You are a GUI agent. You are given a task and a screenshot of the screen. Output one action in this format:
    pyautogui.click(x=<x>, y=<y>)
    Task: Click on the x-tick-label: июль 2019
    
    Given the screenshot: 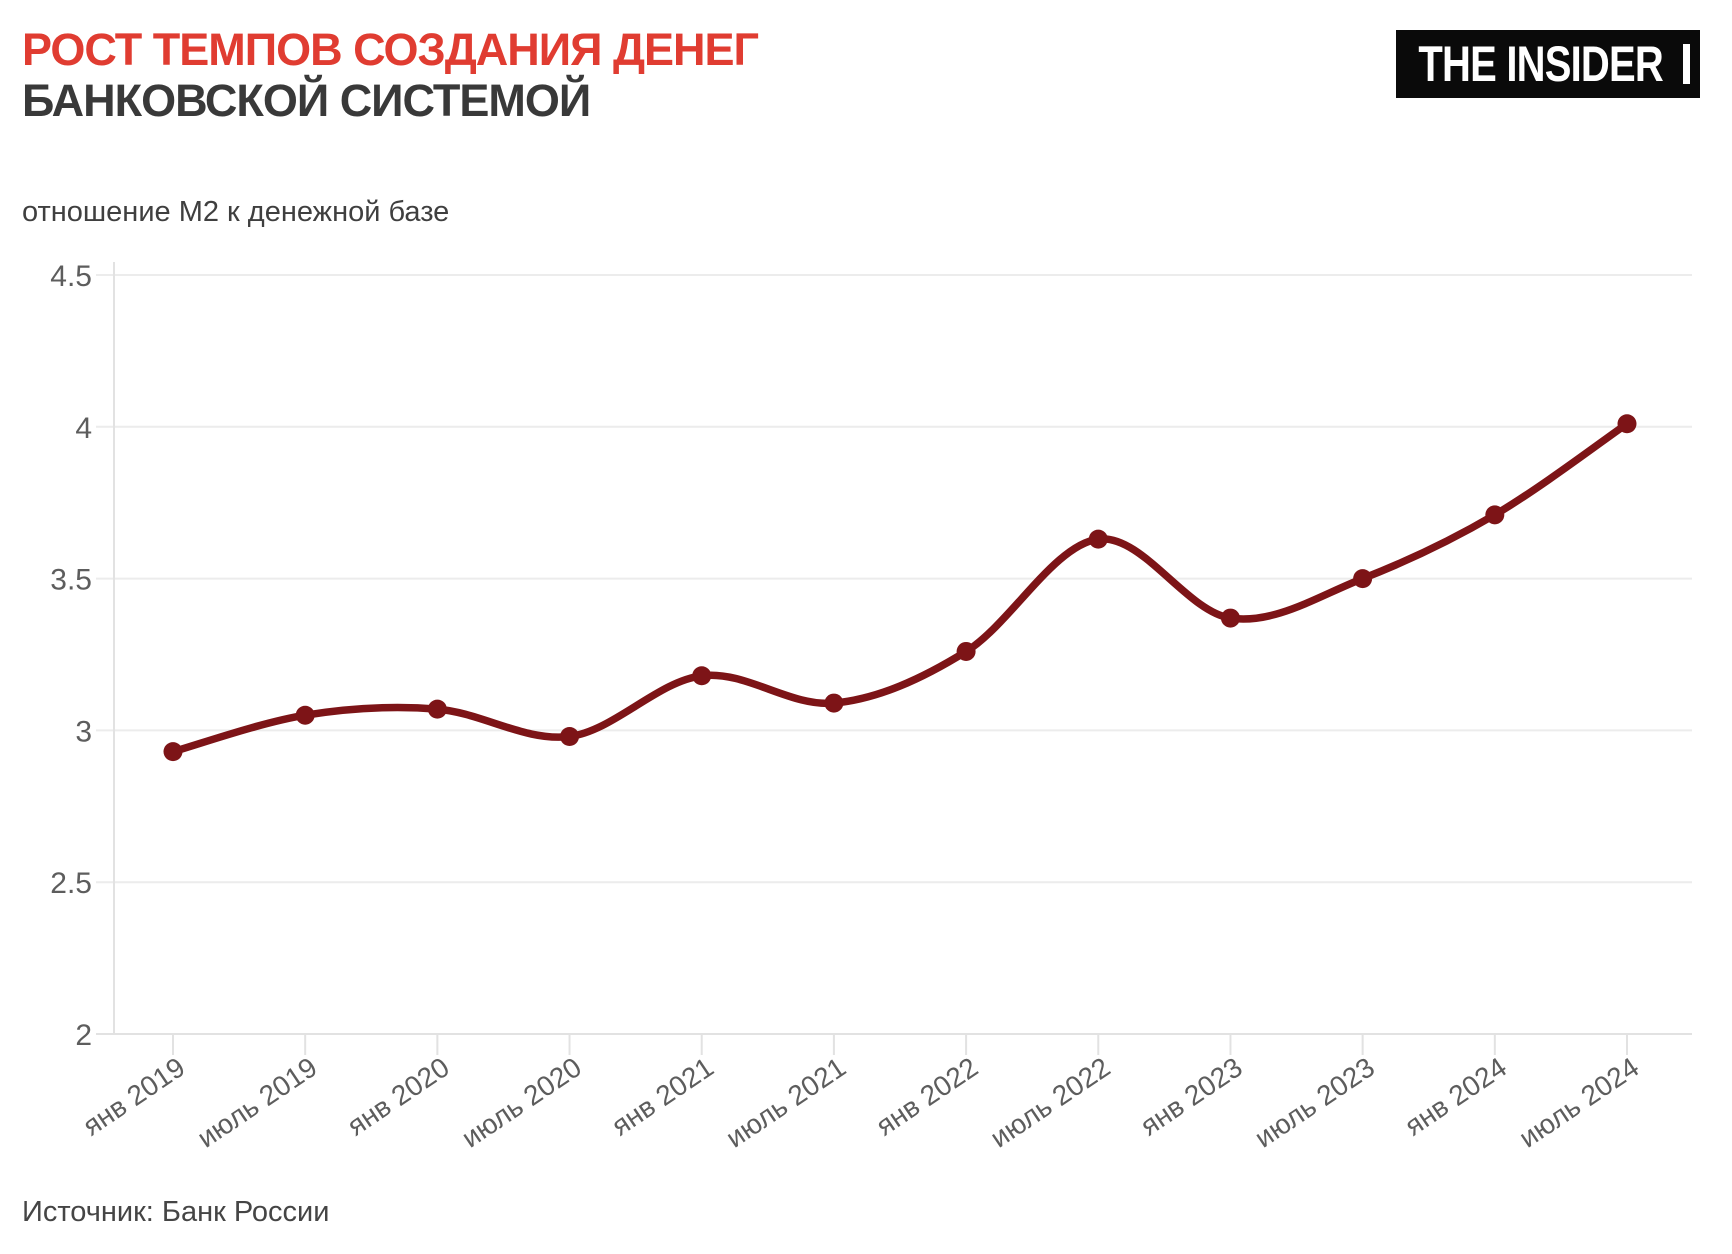 What is the action you would take?
    pyautogui.click(x=257, y=1102)
    